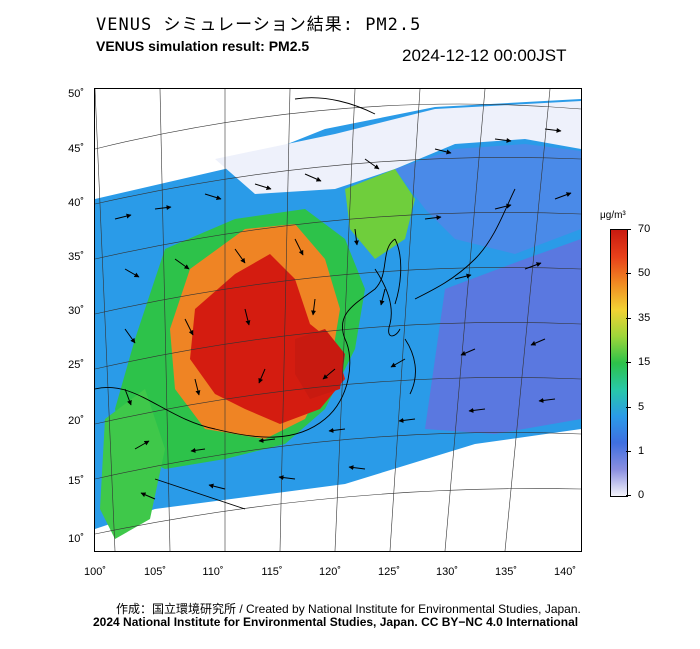 Image resolution: width=700 pixels, height=649 pixels. Describe the element at coordinates (644, 273) in the screenshot. I see `colorbar-label-50: 50` at that location.